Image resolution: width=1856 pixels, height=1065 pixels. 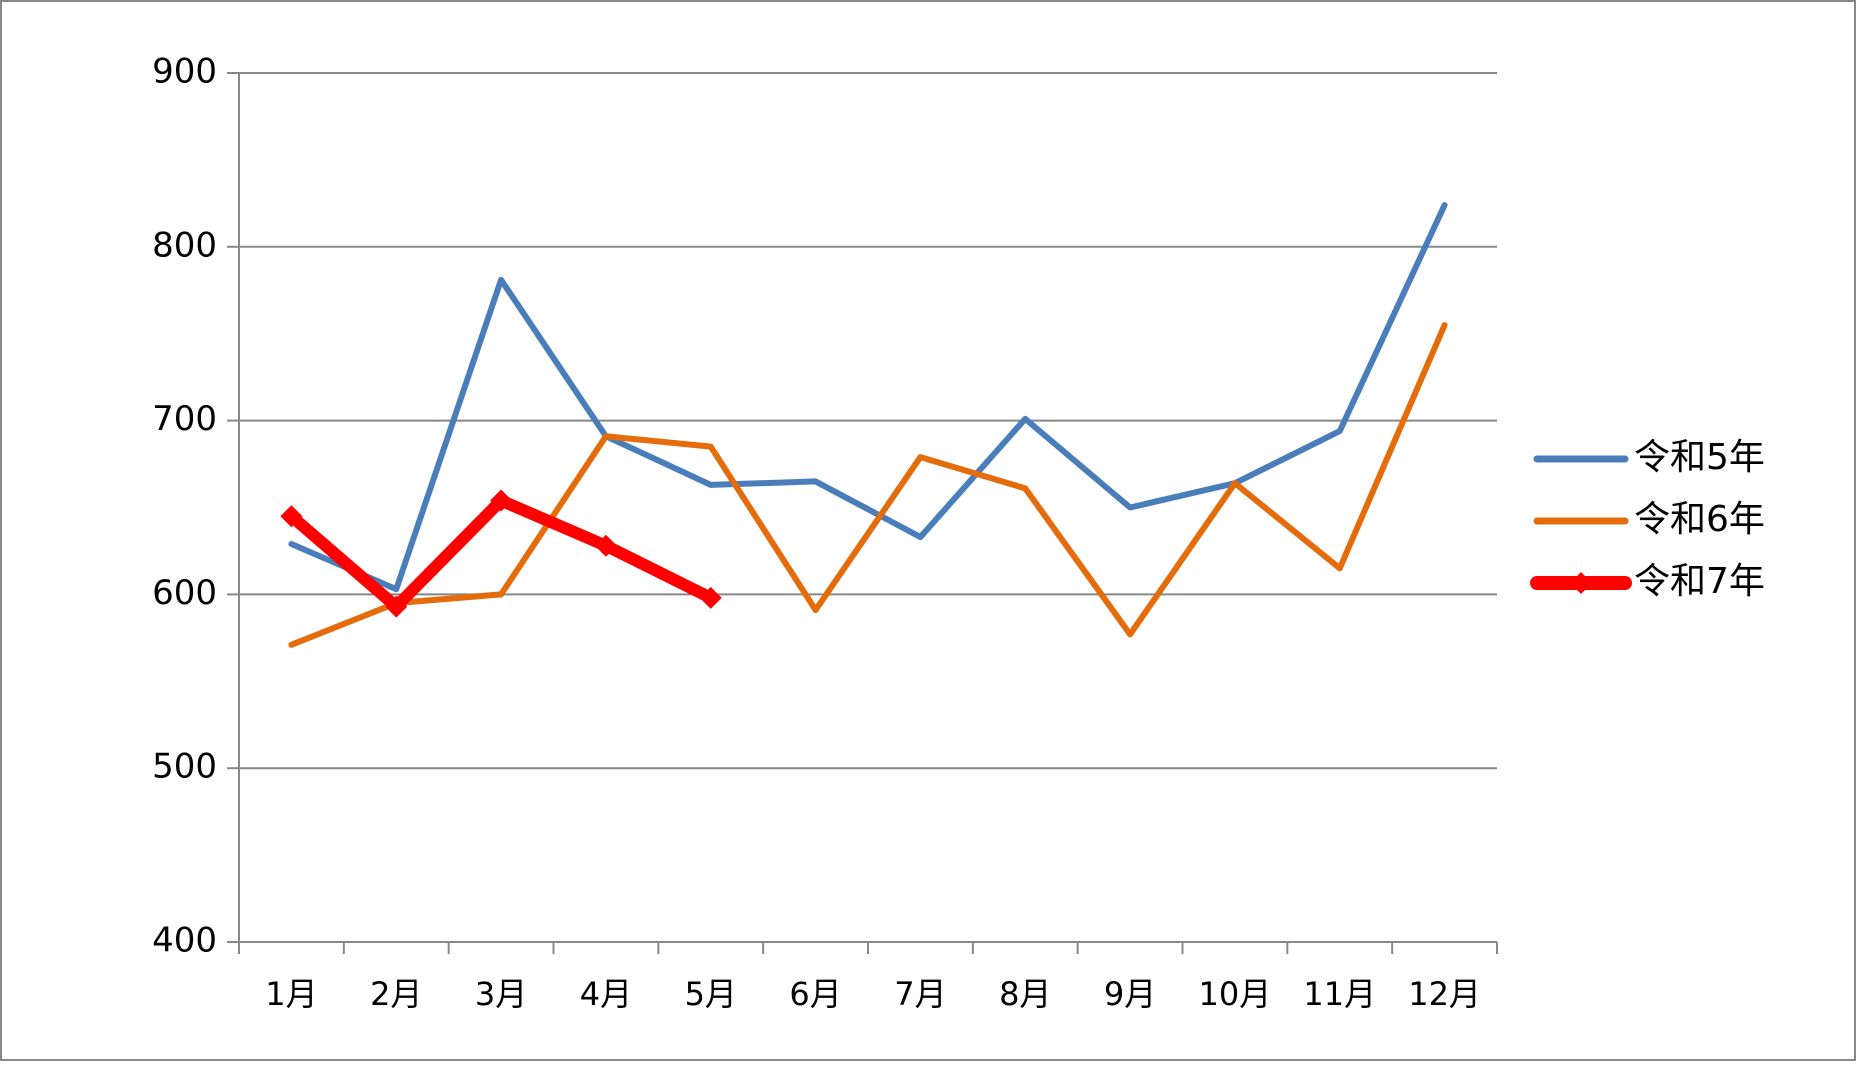 I want to click on y-tick-label: 400, so click(x=184, y=941).